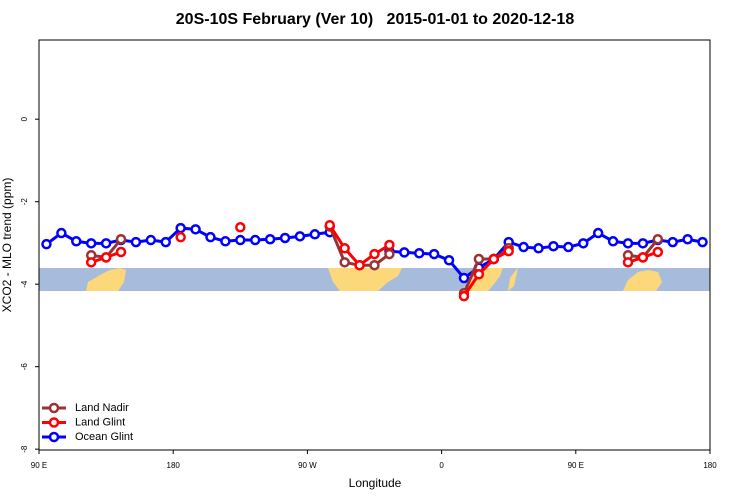 This screenshot has width=750, height=500. I want to click on y-tick-label: -8, so click(24, 449).